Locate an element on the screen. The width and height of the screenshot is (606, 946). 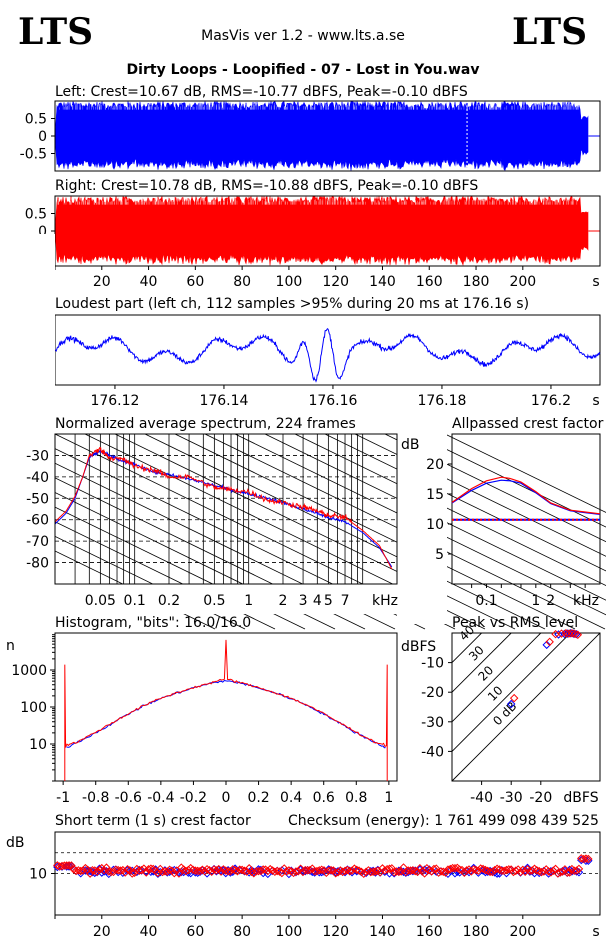
y-tick-label: 15 is located at coordinates (435, 495).